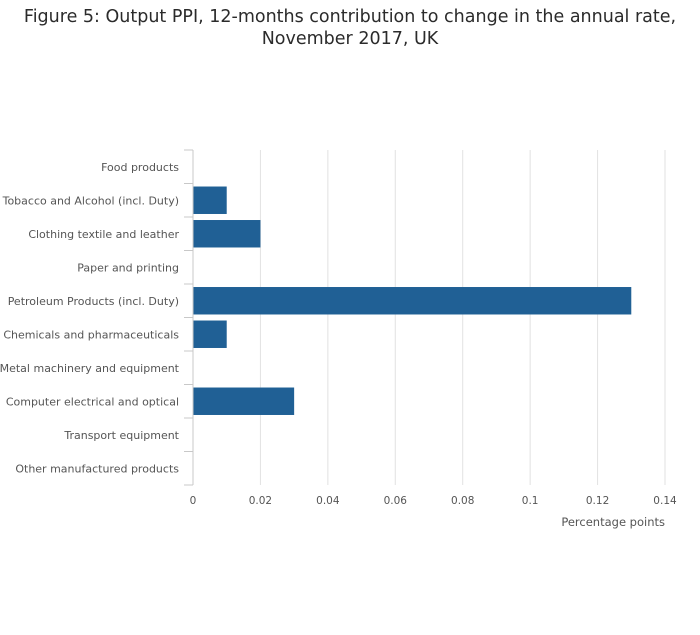 The image size is (700, 635). What do you see at coordinates (350, 39) in the screenshot?
I see `chart-title-line-2: November 2017, UK` at bounding box center [350, 39].